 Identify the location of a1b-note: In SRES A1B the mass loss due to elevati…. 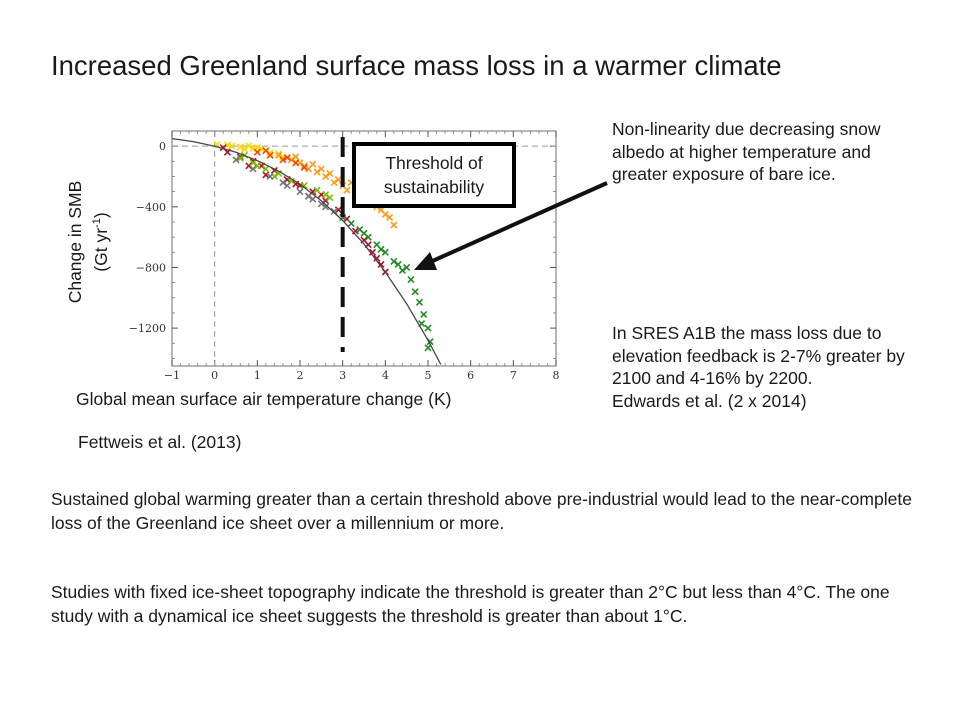
(758, 356).